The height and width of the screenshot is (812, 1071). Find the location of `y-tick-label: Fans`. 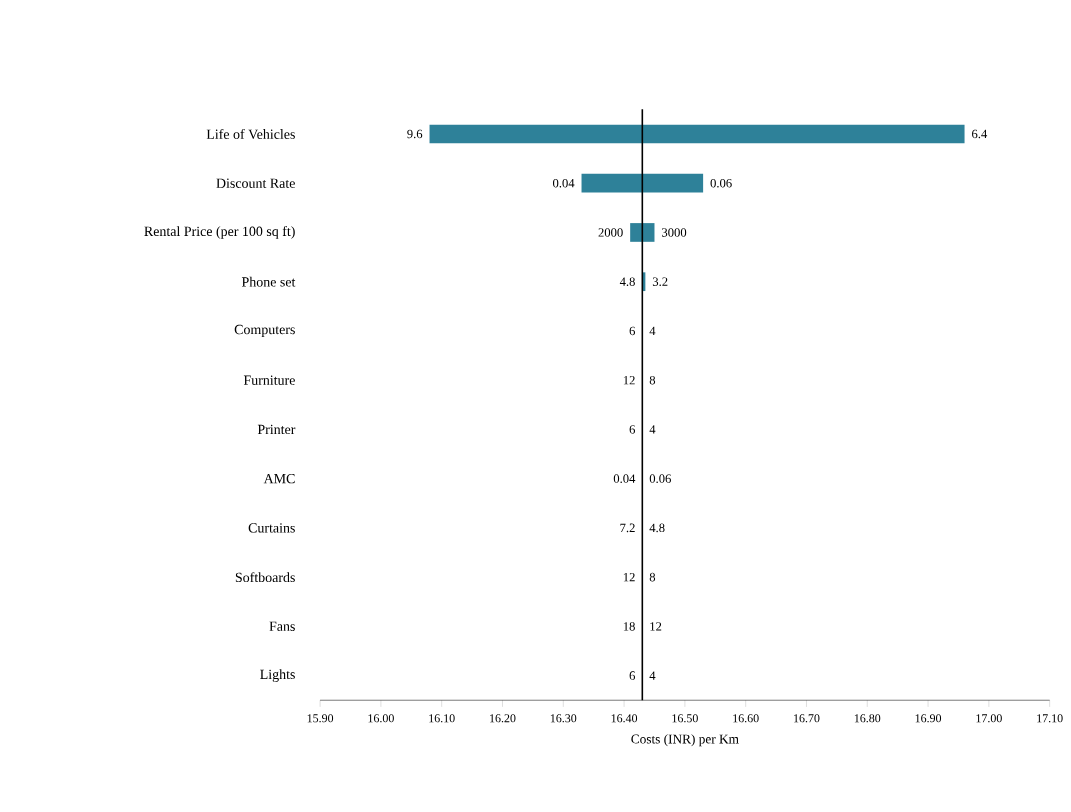

y-tick-label: Fans is located at coordinates (282, 626).